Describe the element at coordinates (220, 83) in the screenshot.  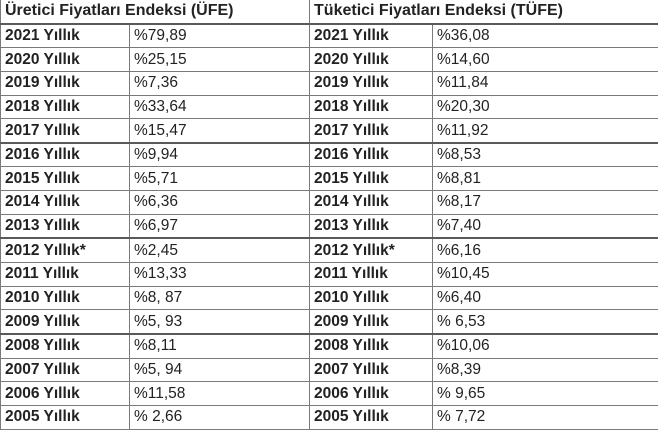
I see `ufe-value-cell: %7,36` at that location.